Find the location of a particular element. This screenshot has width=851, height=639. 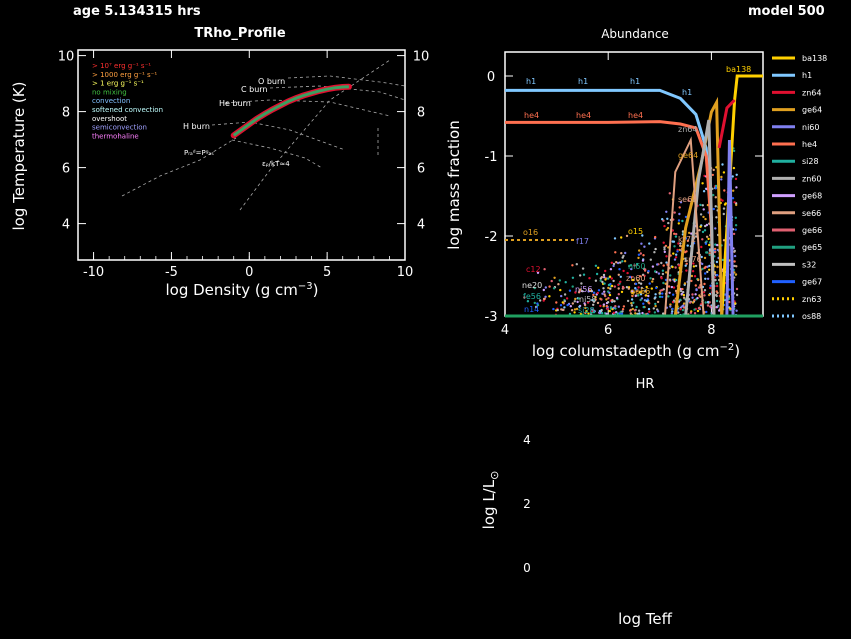

hr-ytick: 0 is located at coordinates (527, 568).